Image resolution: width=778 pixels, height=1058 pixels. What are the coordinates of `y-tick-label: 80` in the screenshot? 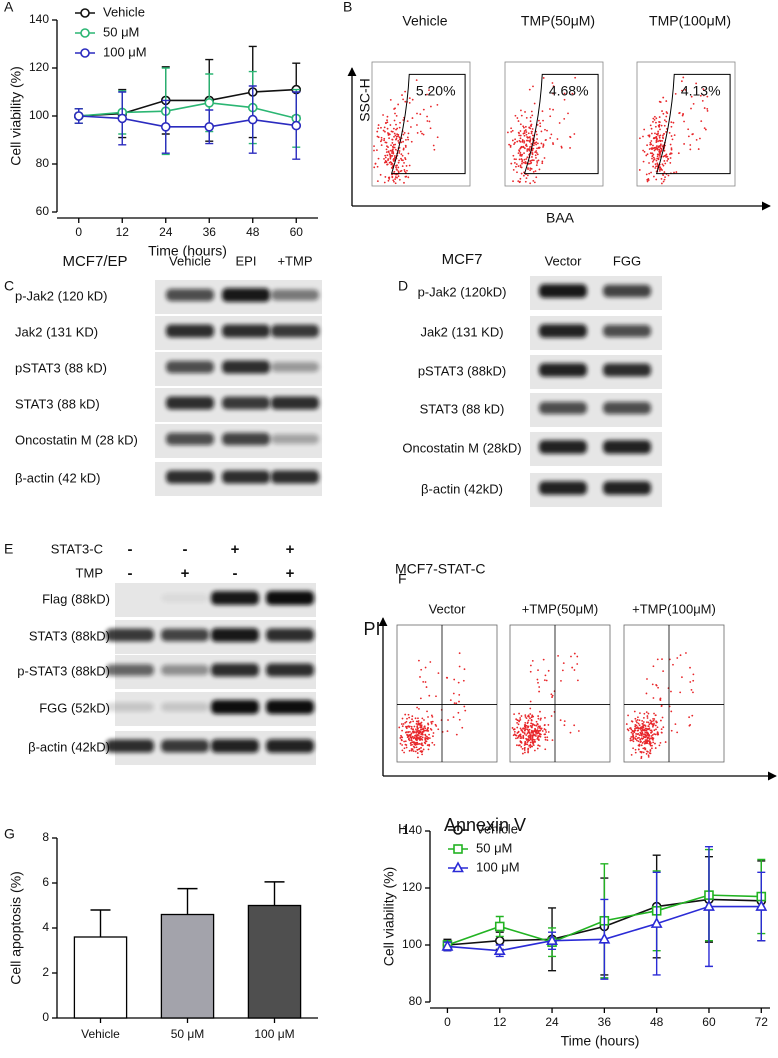 It's located at (416, 1001).